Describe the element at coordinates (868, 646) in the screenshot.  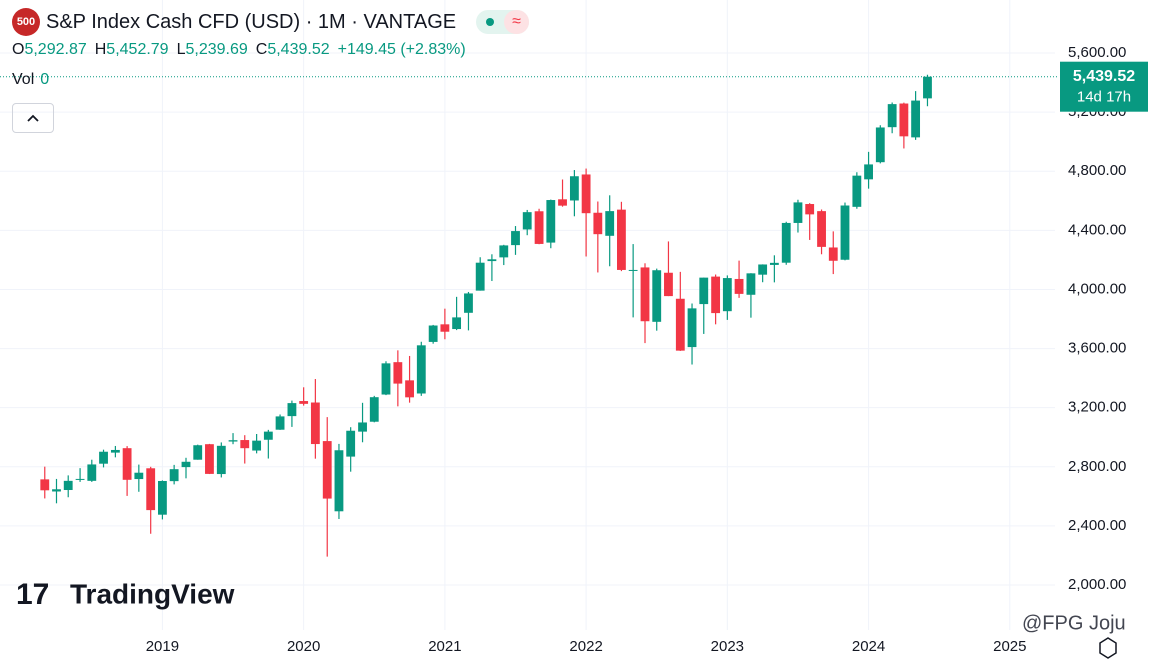
I see `x-tick-label: 2024` at that location.